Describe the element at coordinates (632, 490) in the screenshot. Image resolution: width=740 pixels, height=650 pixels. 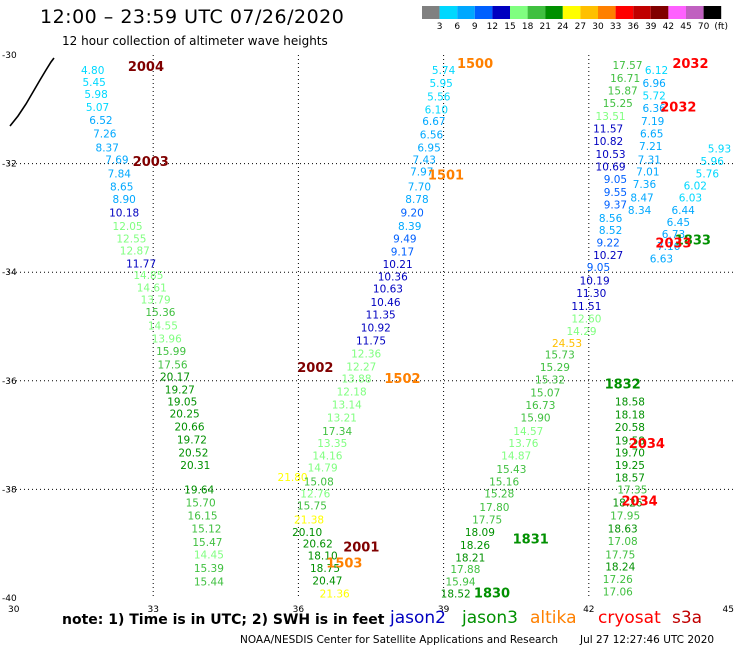
I see `swh-value: 17.35` at that location.